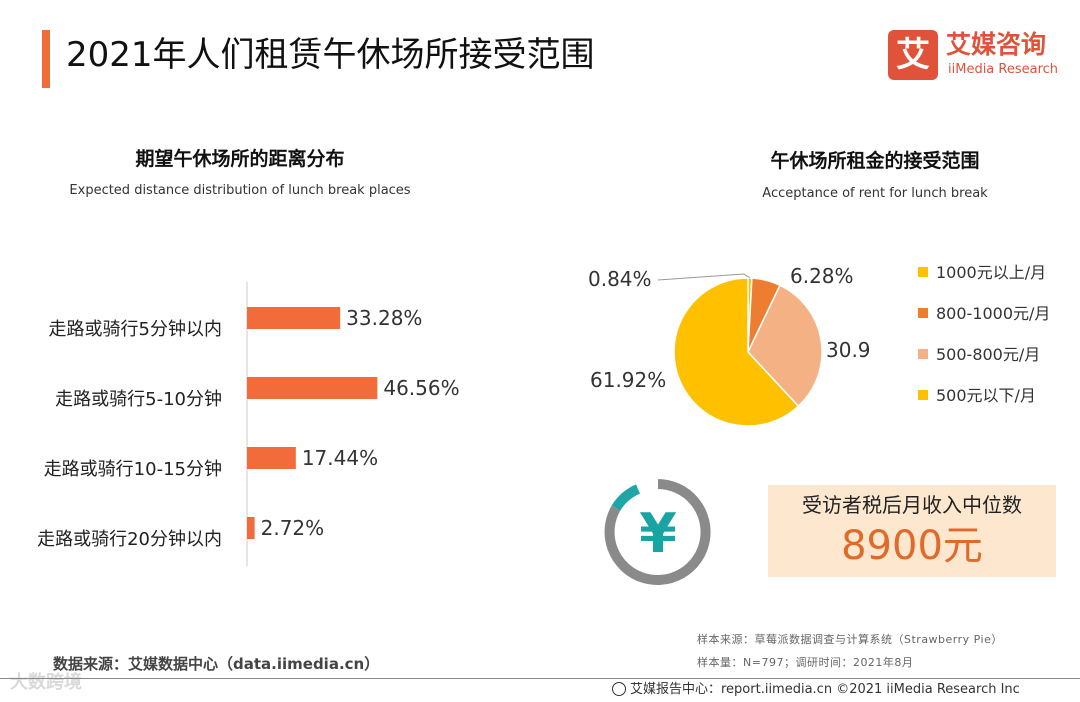 The image size is (1080, 702). I want to click on logo-cn-text: 艾媒咨询, so click(996, 44).